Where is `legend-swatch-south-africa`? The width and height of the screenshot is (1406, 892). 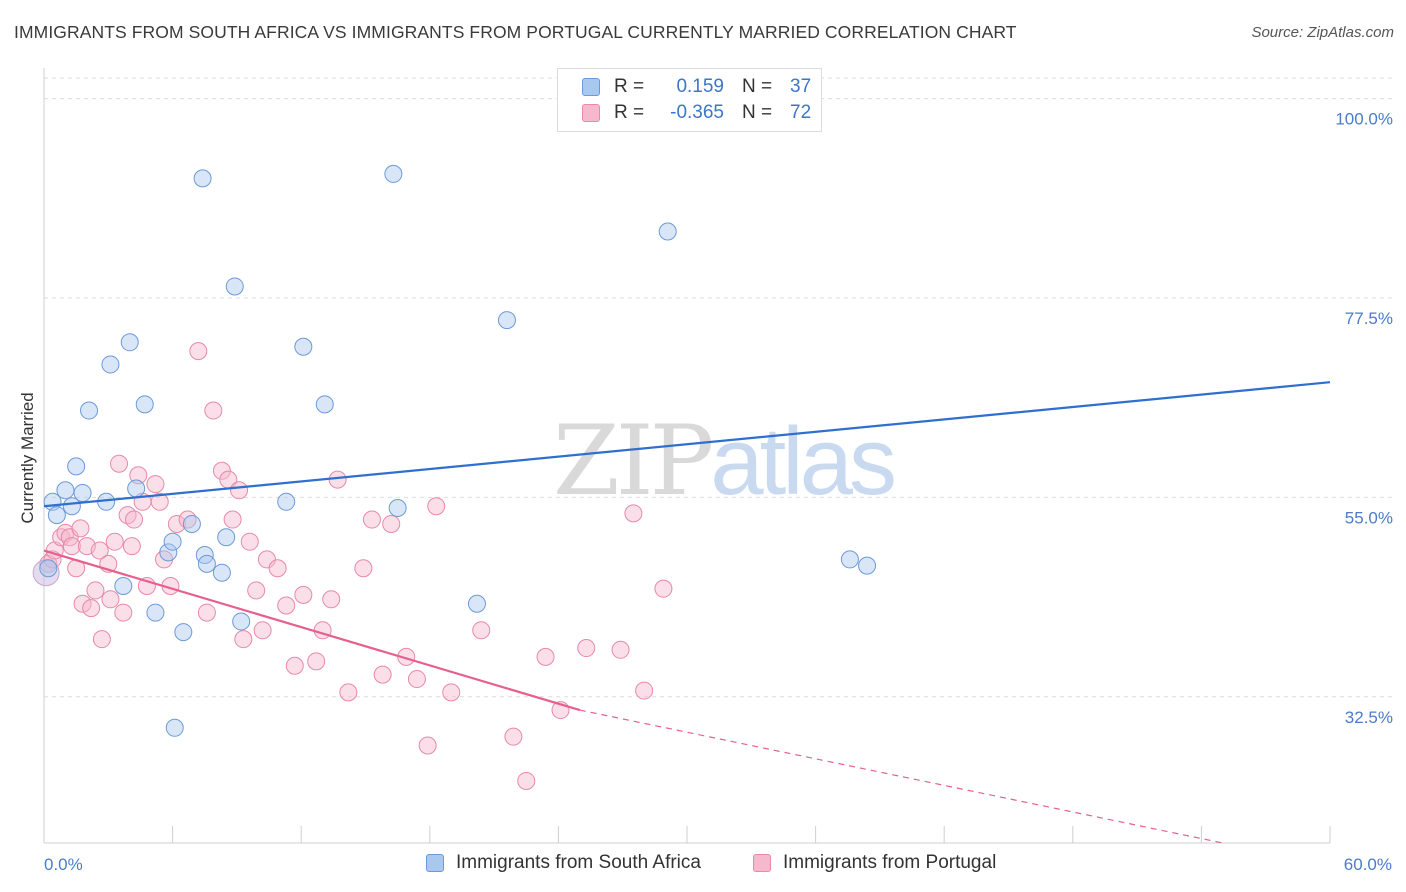 legend-swatch-south-africa is located at coordinates (591, 87).